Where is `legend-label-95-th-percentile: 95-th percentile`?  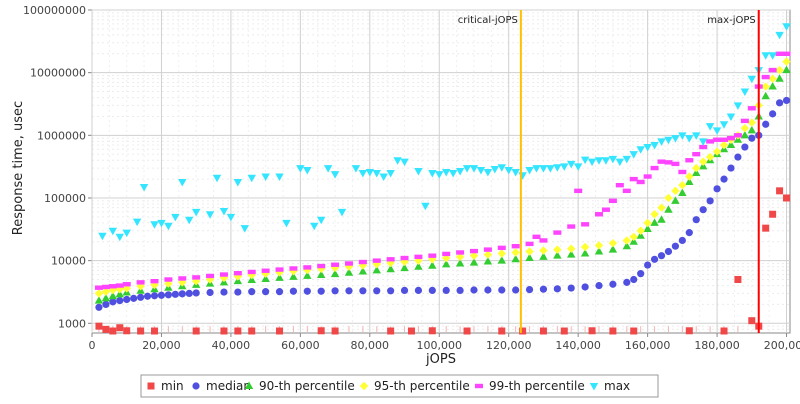 legend-label-95-th-percentile: 95-th percentile is located at coordinates (422, 386).